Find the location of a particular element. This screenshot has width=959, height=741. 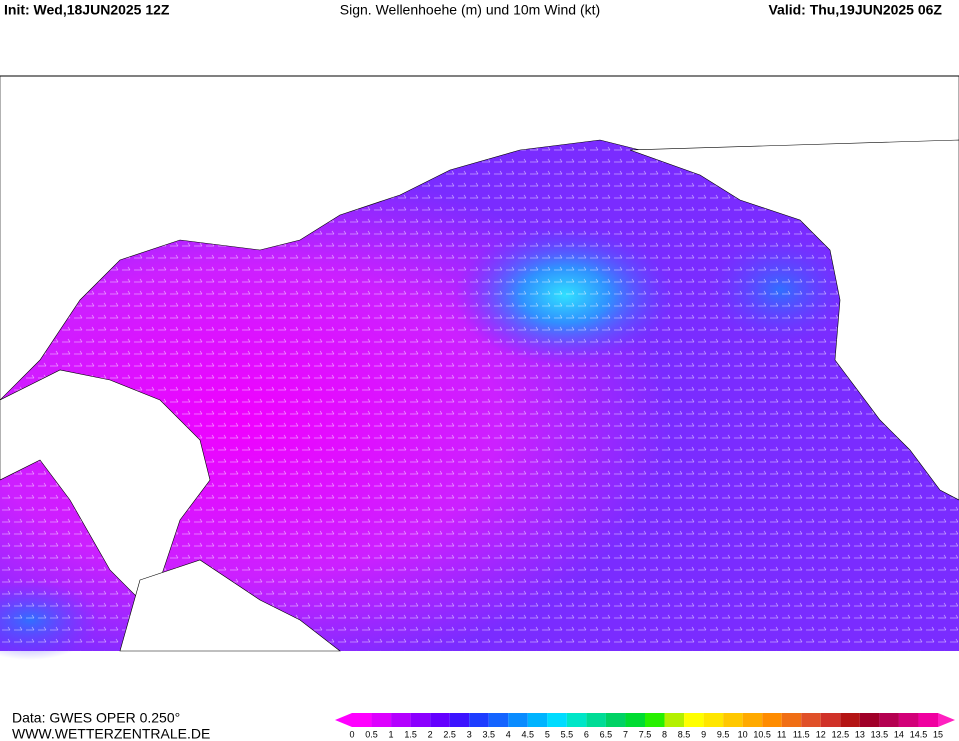

scale-label: 5 is located at coordinates (547, 734).